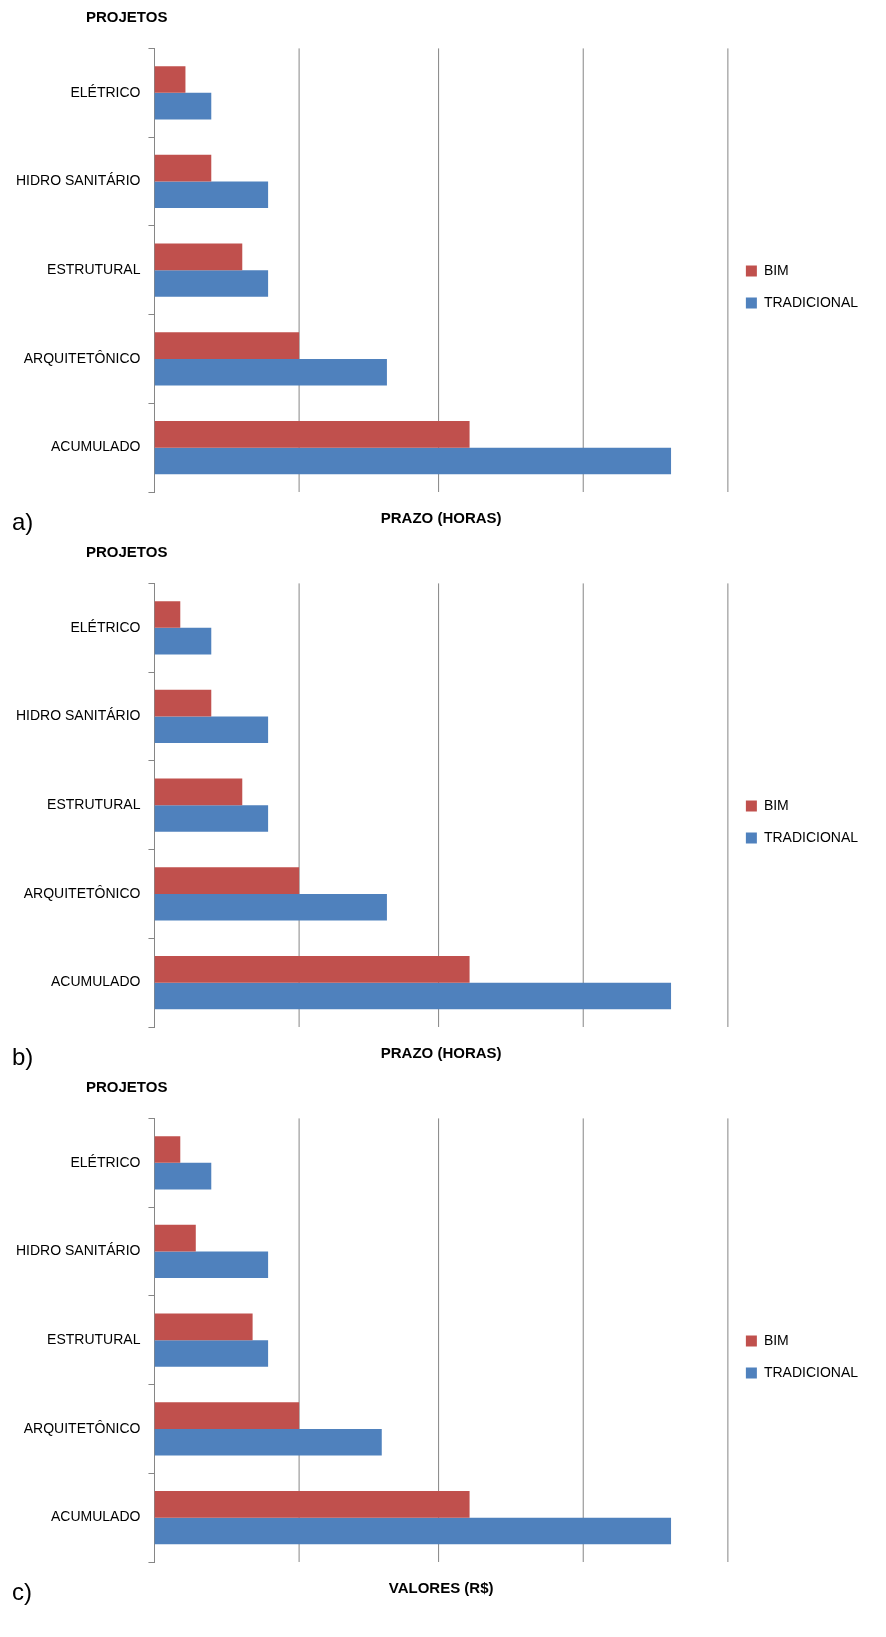 The height and width of the screenshot is (1637, 886). Describe the element at coordinates (23, 1057) in the screenshot. I see `text: b)` at that location.